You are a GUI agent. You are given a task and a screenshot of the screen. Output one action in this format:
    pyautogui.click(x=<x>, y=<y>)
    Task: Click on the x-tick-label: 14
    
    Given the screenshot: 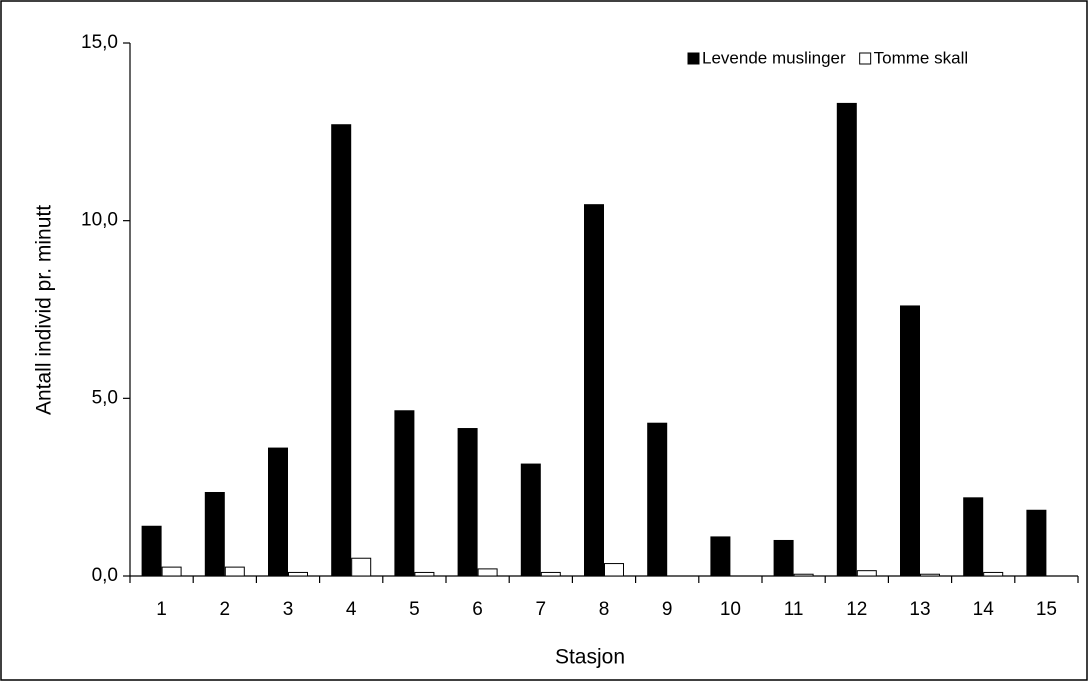 What is the action you would take?
    pyautogui.click(x=984, y=609)
    